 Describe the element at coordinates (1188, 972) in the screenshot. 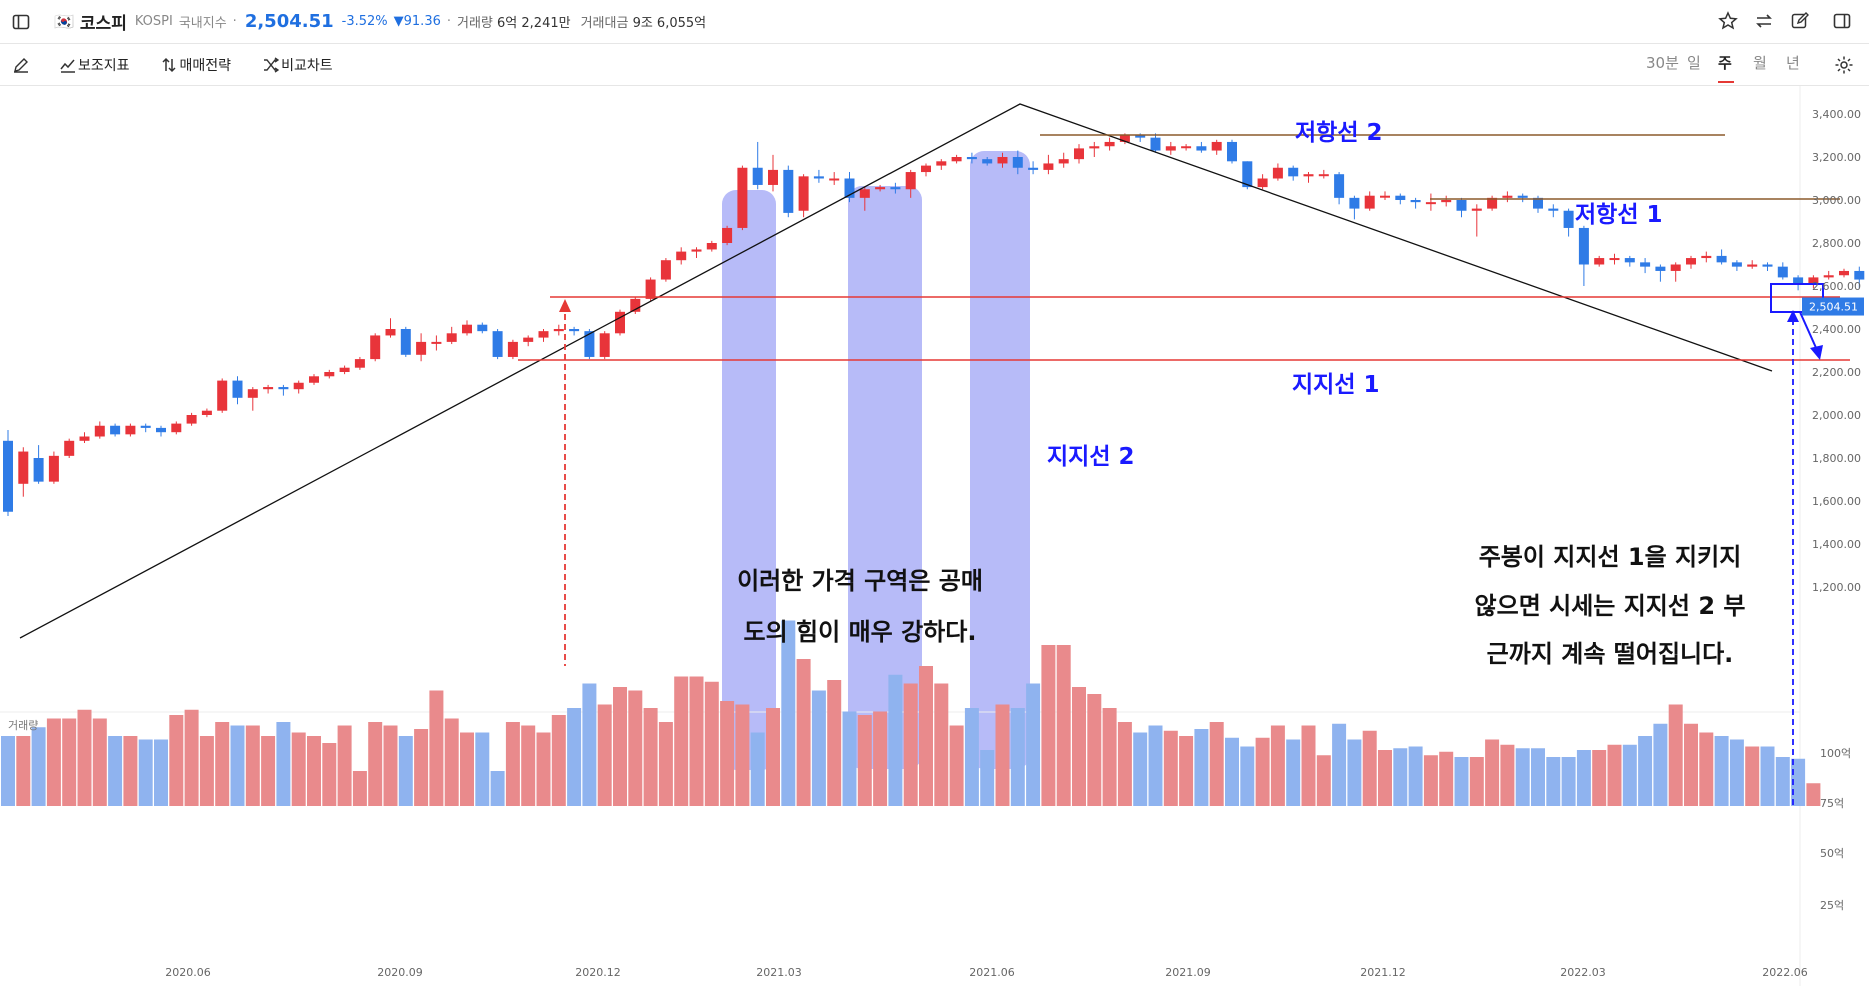

I see `time-tick-label: 2021.09` at that location.